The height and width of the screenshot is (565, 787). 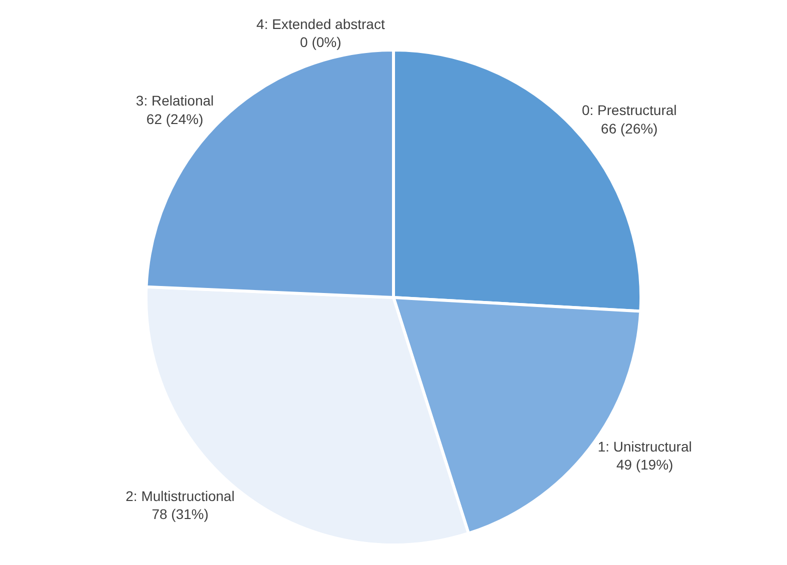 What do you see at coordinates (175, 100) in the screenshot?
I see `slice-label: 3: Relational` at bounding box center [175, 100].